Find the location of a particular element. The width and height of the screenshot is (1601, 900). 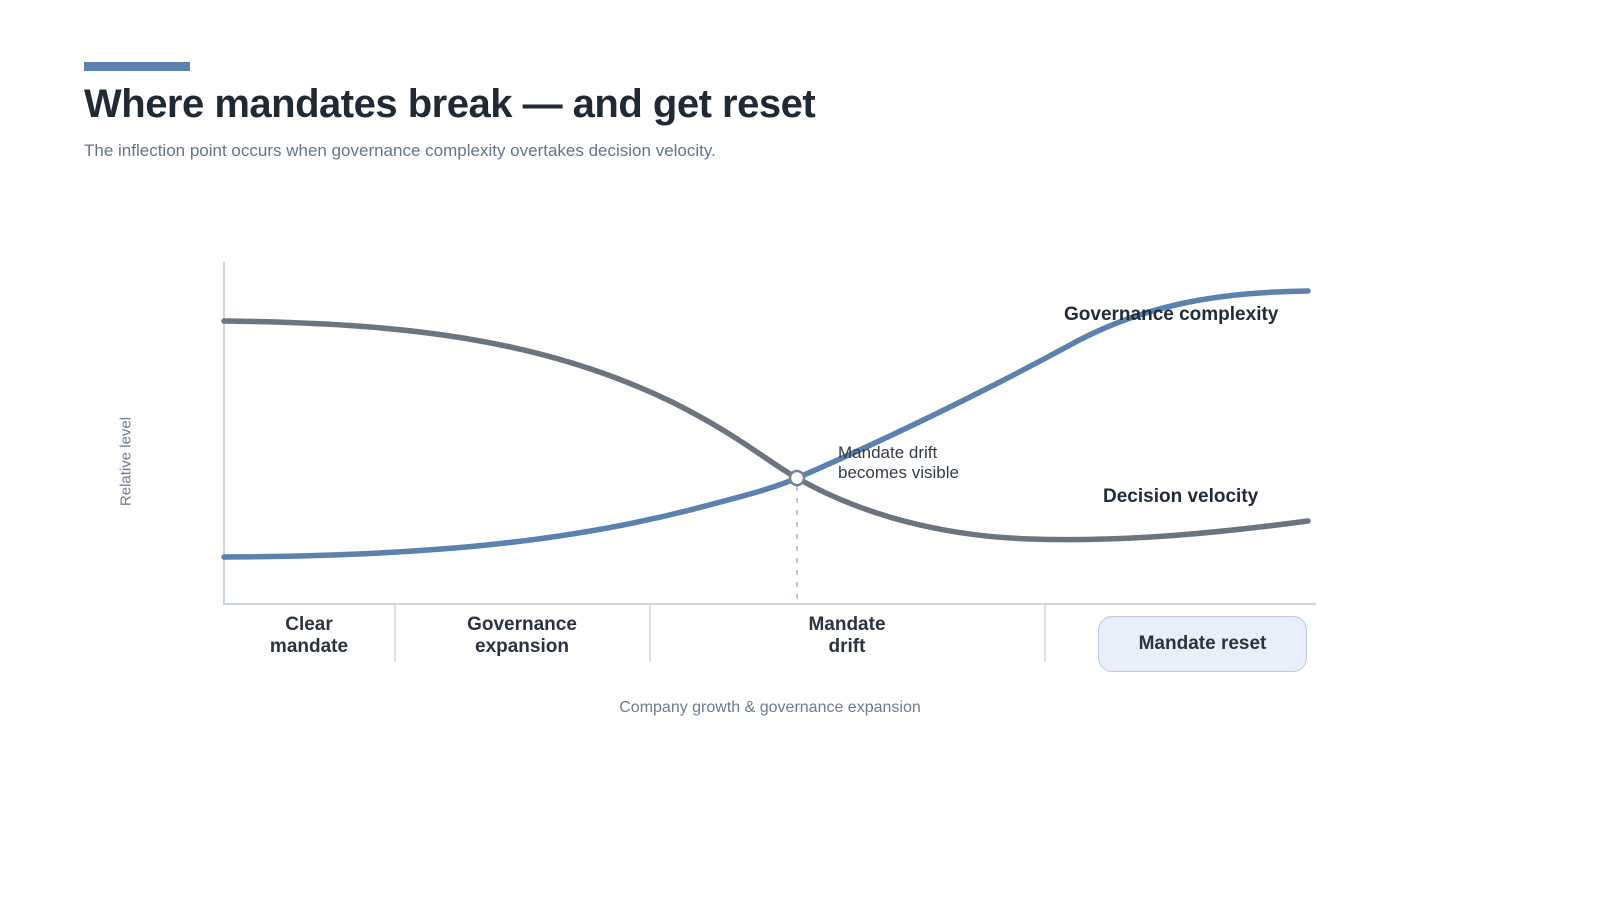

curve-label-governance-complexity: Governance complexity is located at coordinates (1171, 314).